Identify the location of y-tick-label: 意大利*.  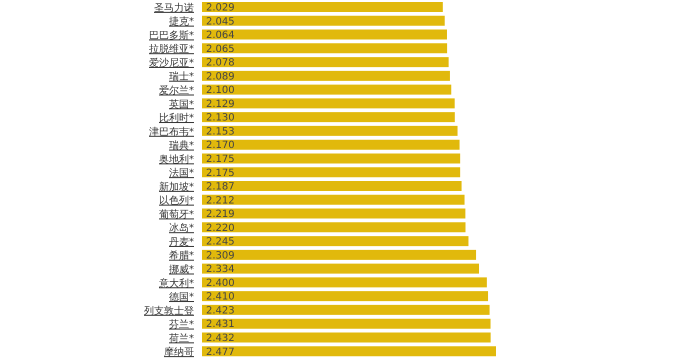
(176, 283).